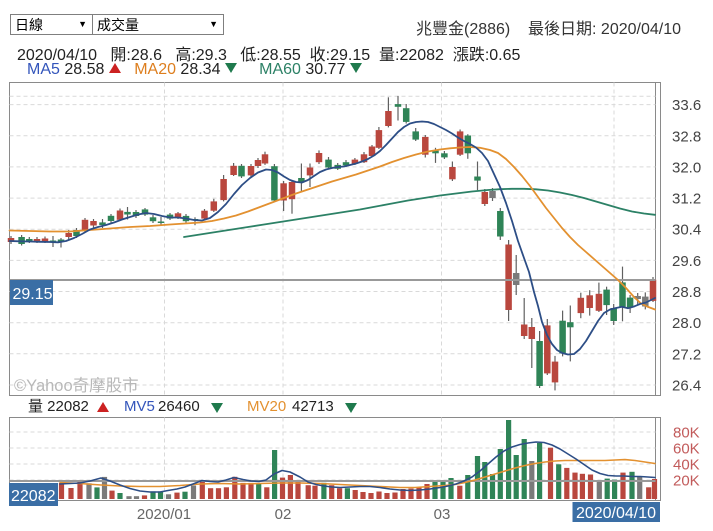 The width and height of the screenshot is (713, 531). Describe the element at coordinates (686, 386) in the screenshot. I see `svg-text: 26.4` at that location.